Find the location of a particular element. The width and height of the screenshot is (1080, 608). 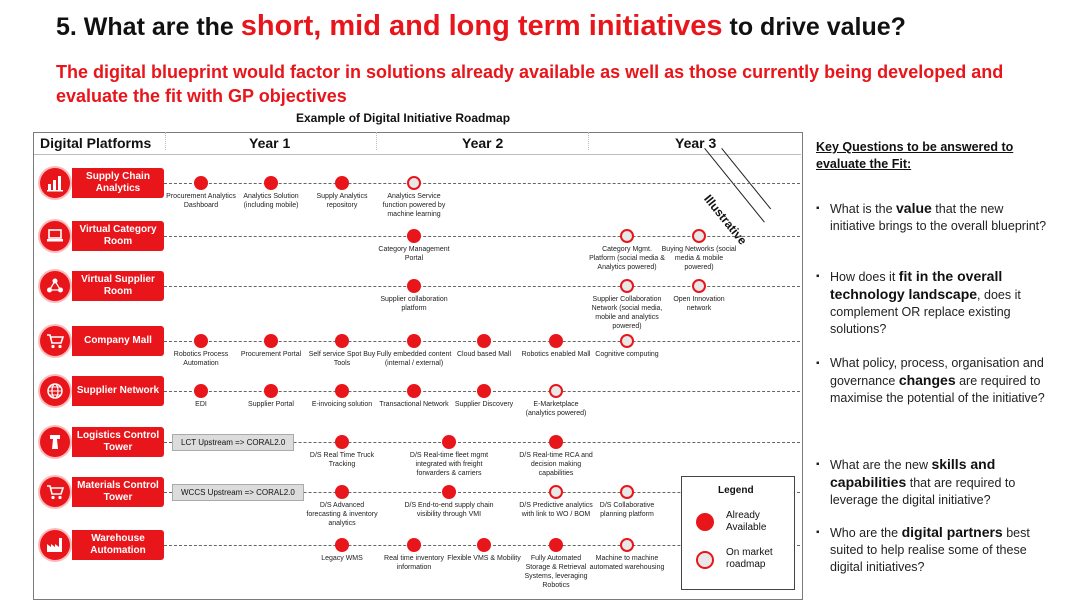

platform-label: Logistics Control Tower is located at coordinates (118, 442).